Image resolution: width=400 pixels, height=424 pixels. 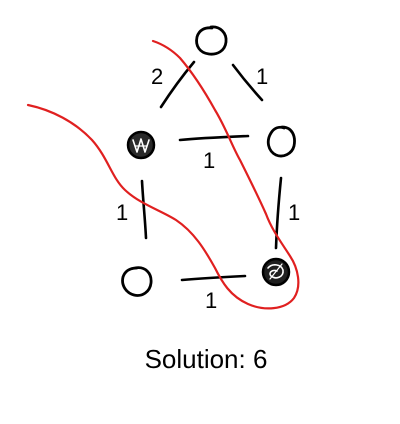 What do you see at coordinates (247, 82) in the screenshot?
I see `edge-top-midright` at bounding box center [247, 82].